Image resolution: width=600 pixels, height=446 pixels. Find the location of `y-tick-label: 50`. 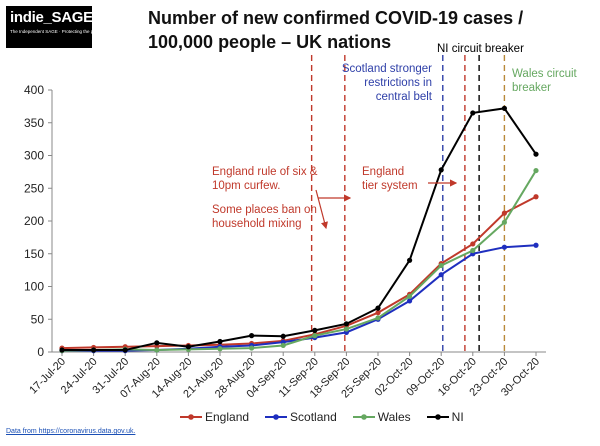

y-tick-label: 50 is located at coordinates (38, 319).